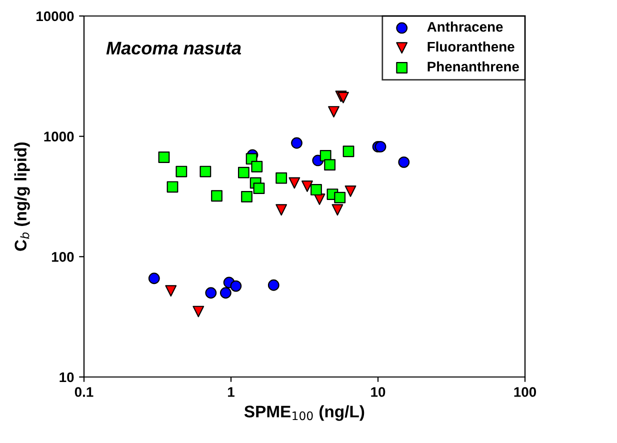 This screenshot has width=617, height=443. I want to click on x-tick-label: 10, so click(378, 392).